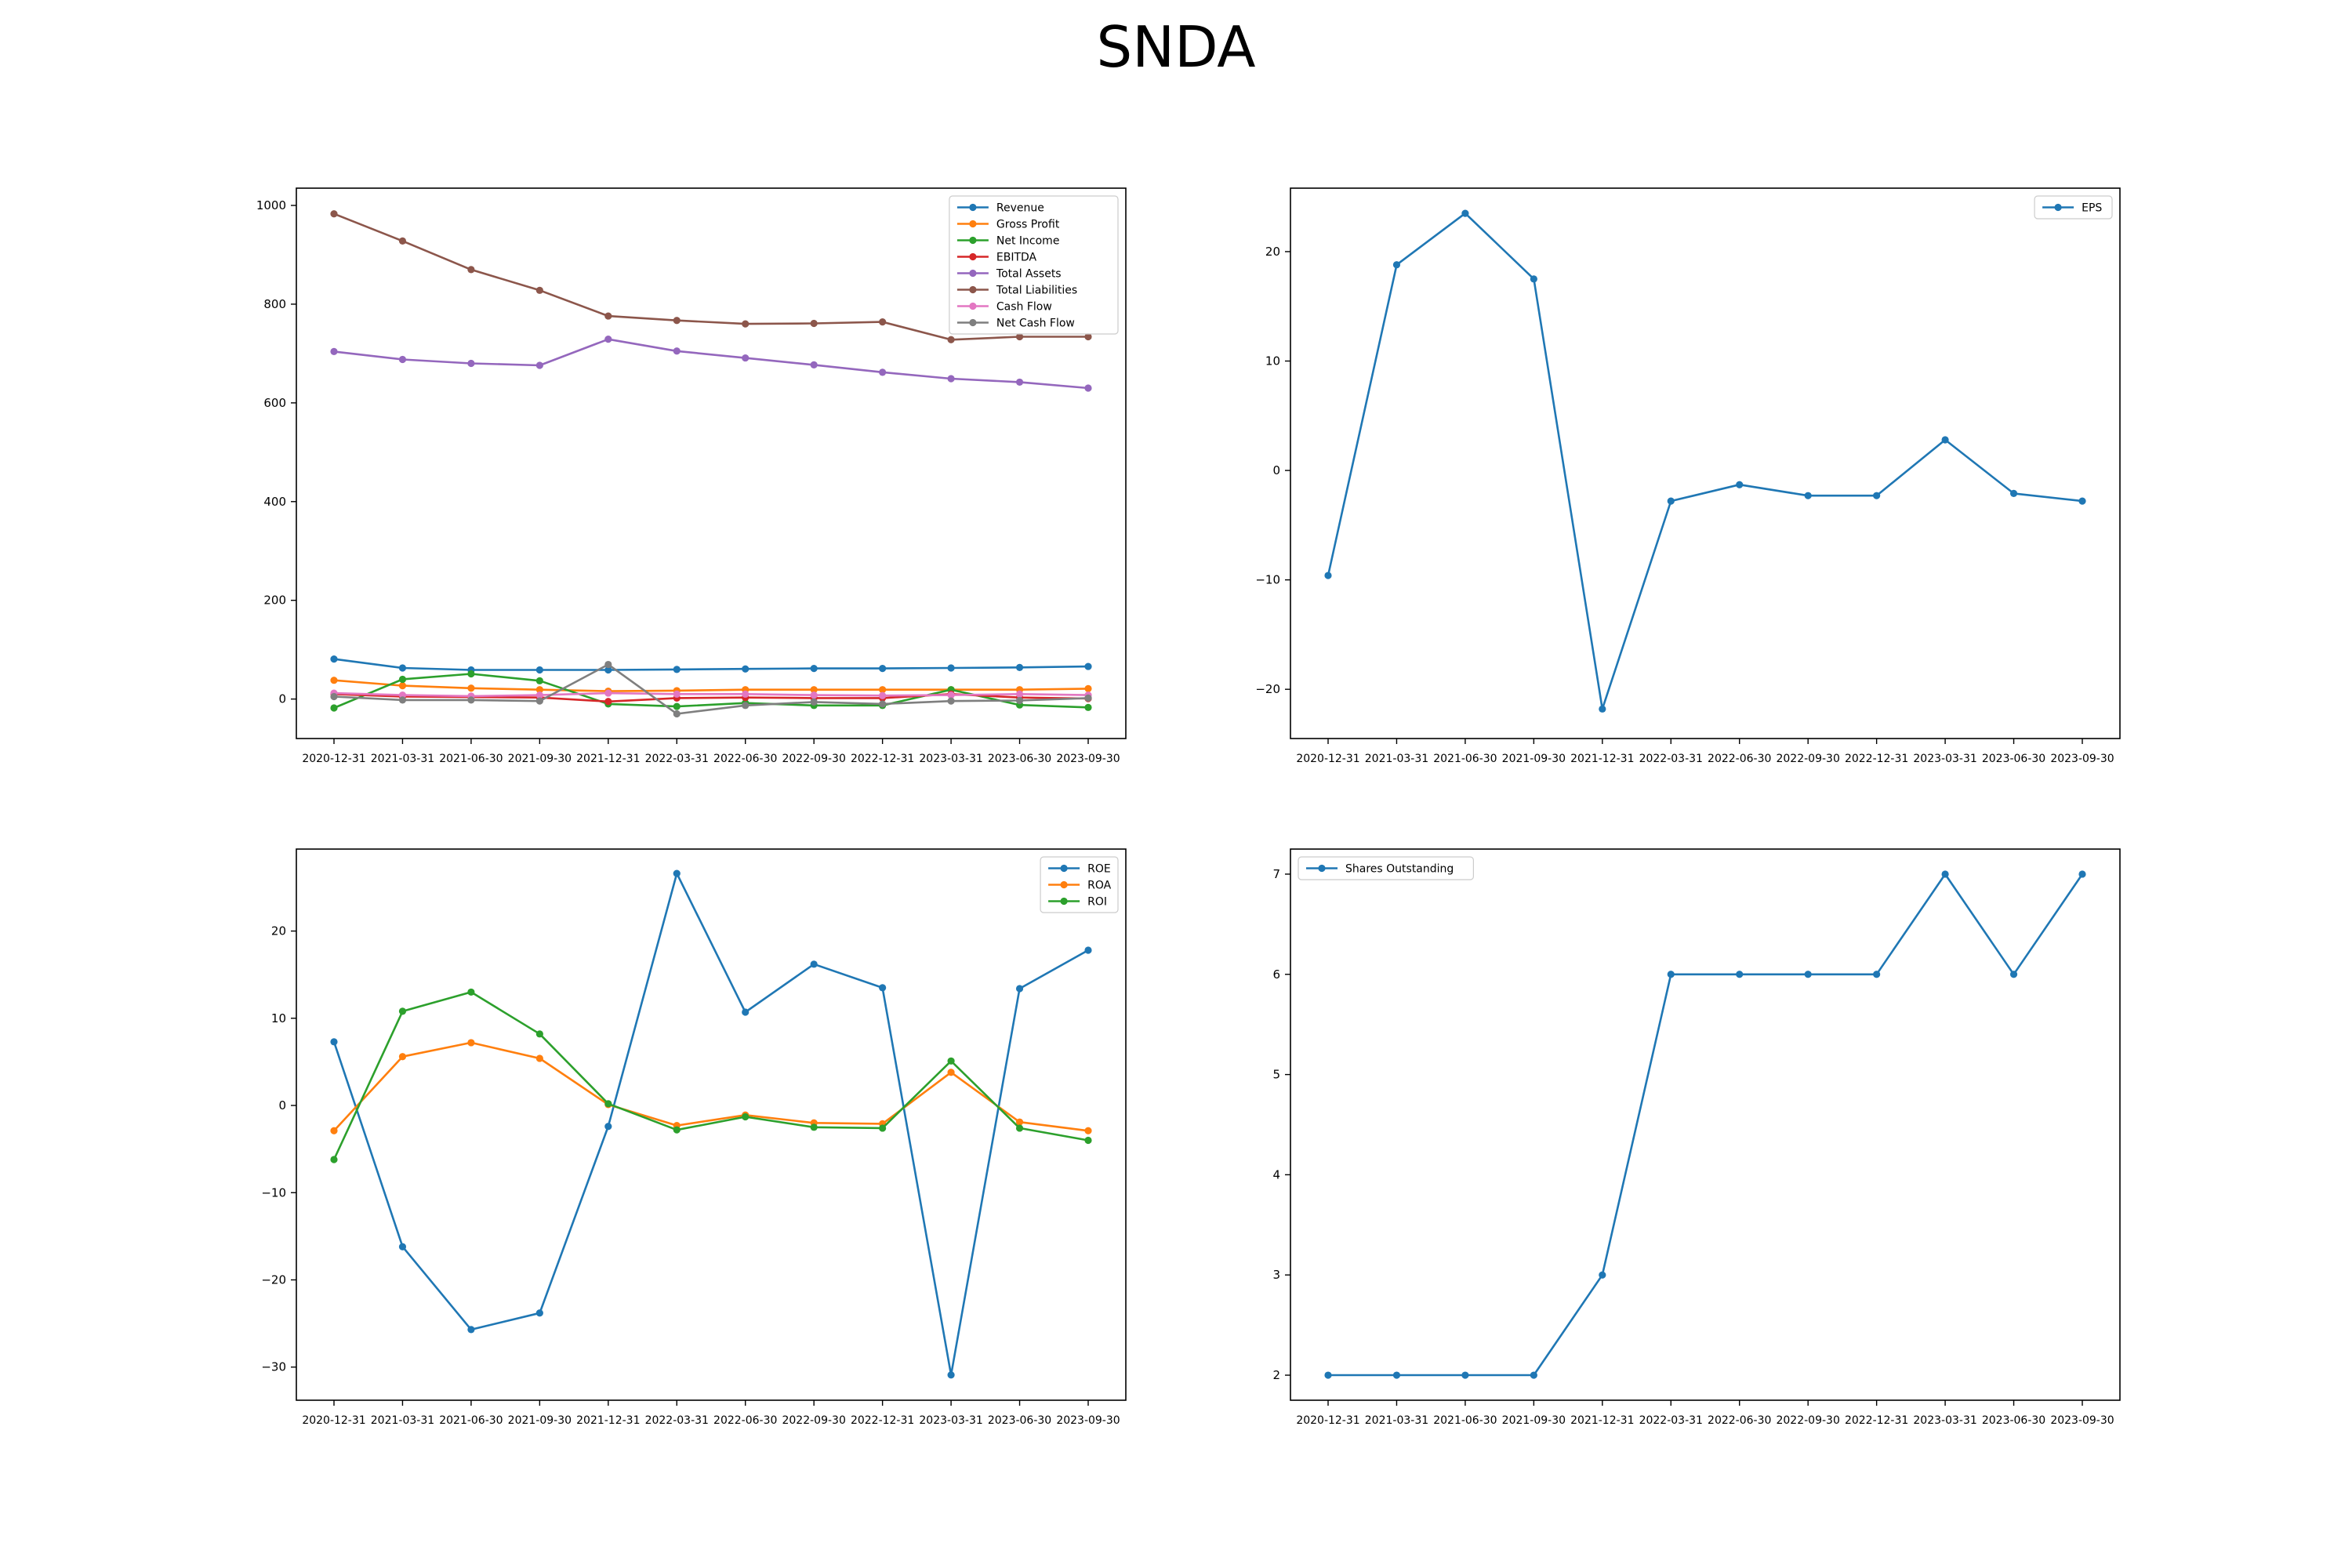  I want to click on y-tick-label: 800, so click(274, 304).